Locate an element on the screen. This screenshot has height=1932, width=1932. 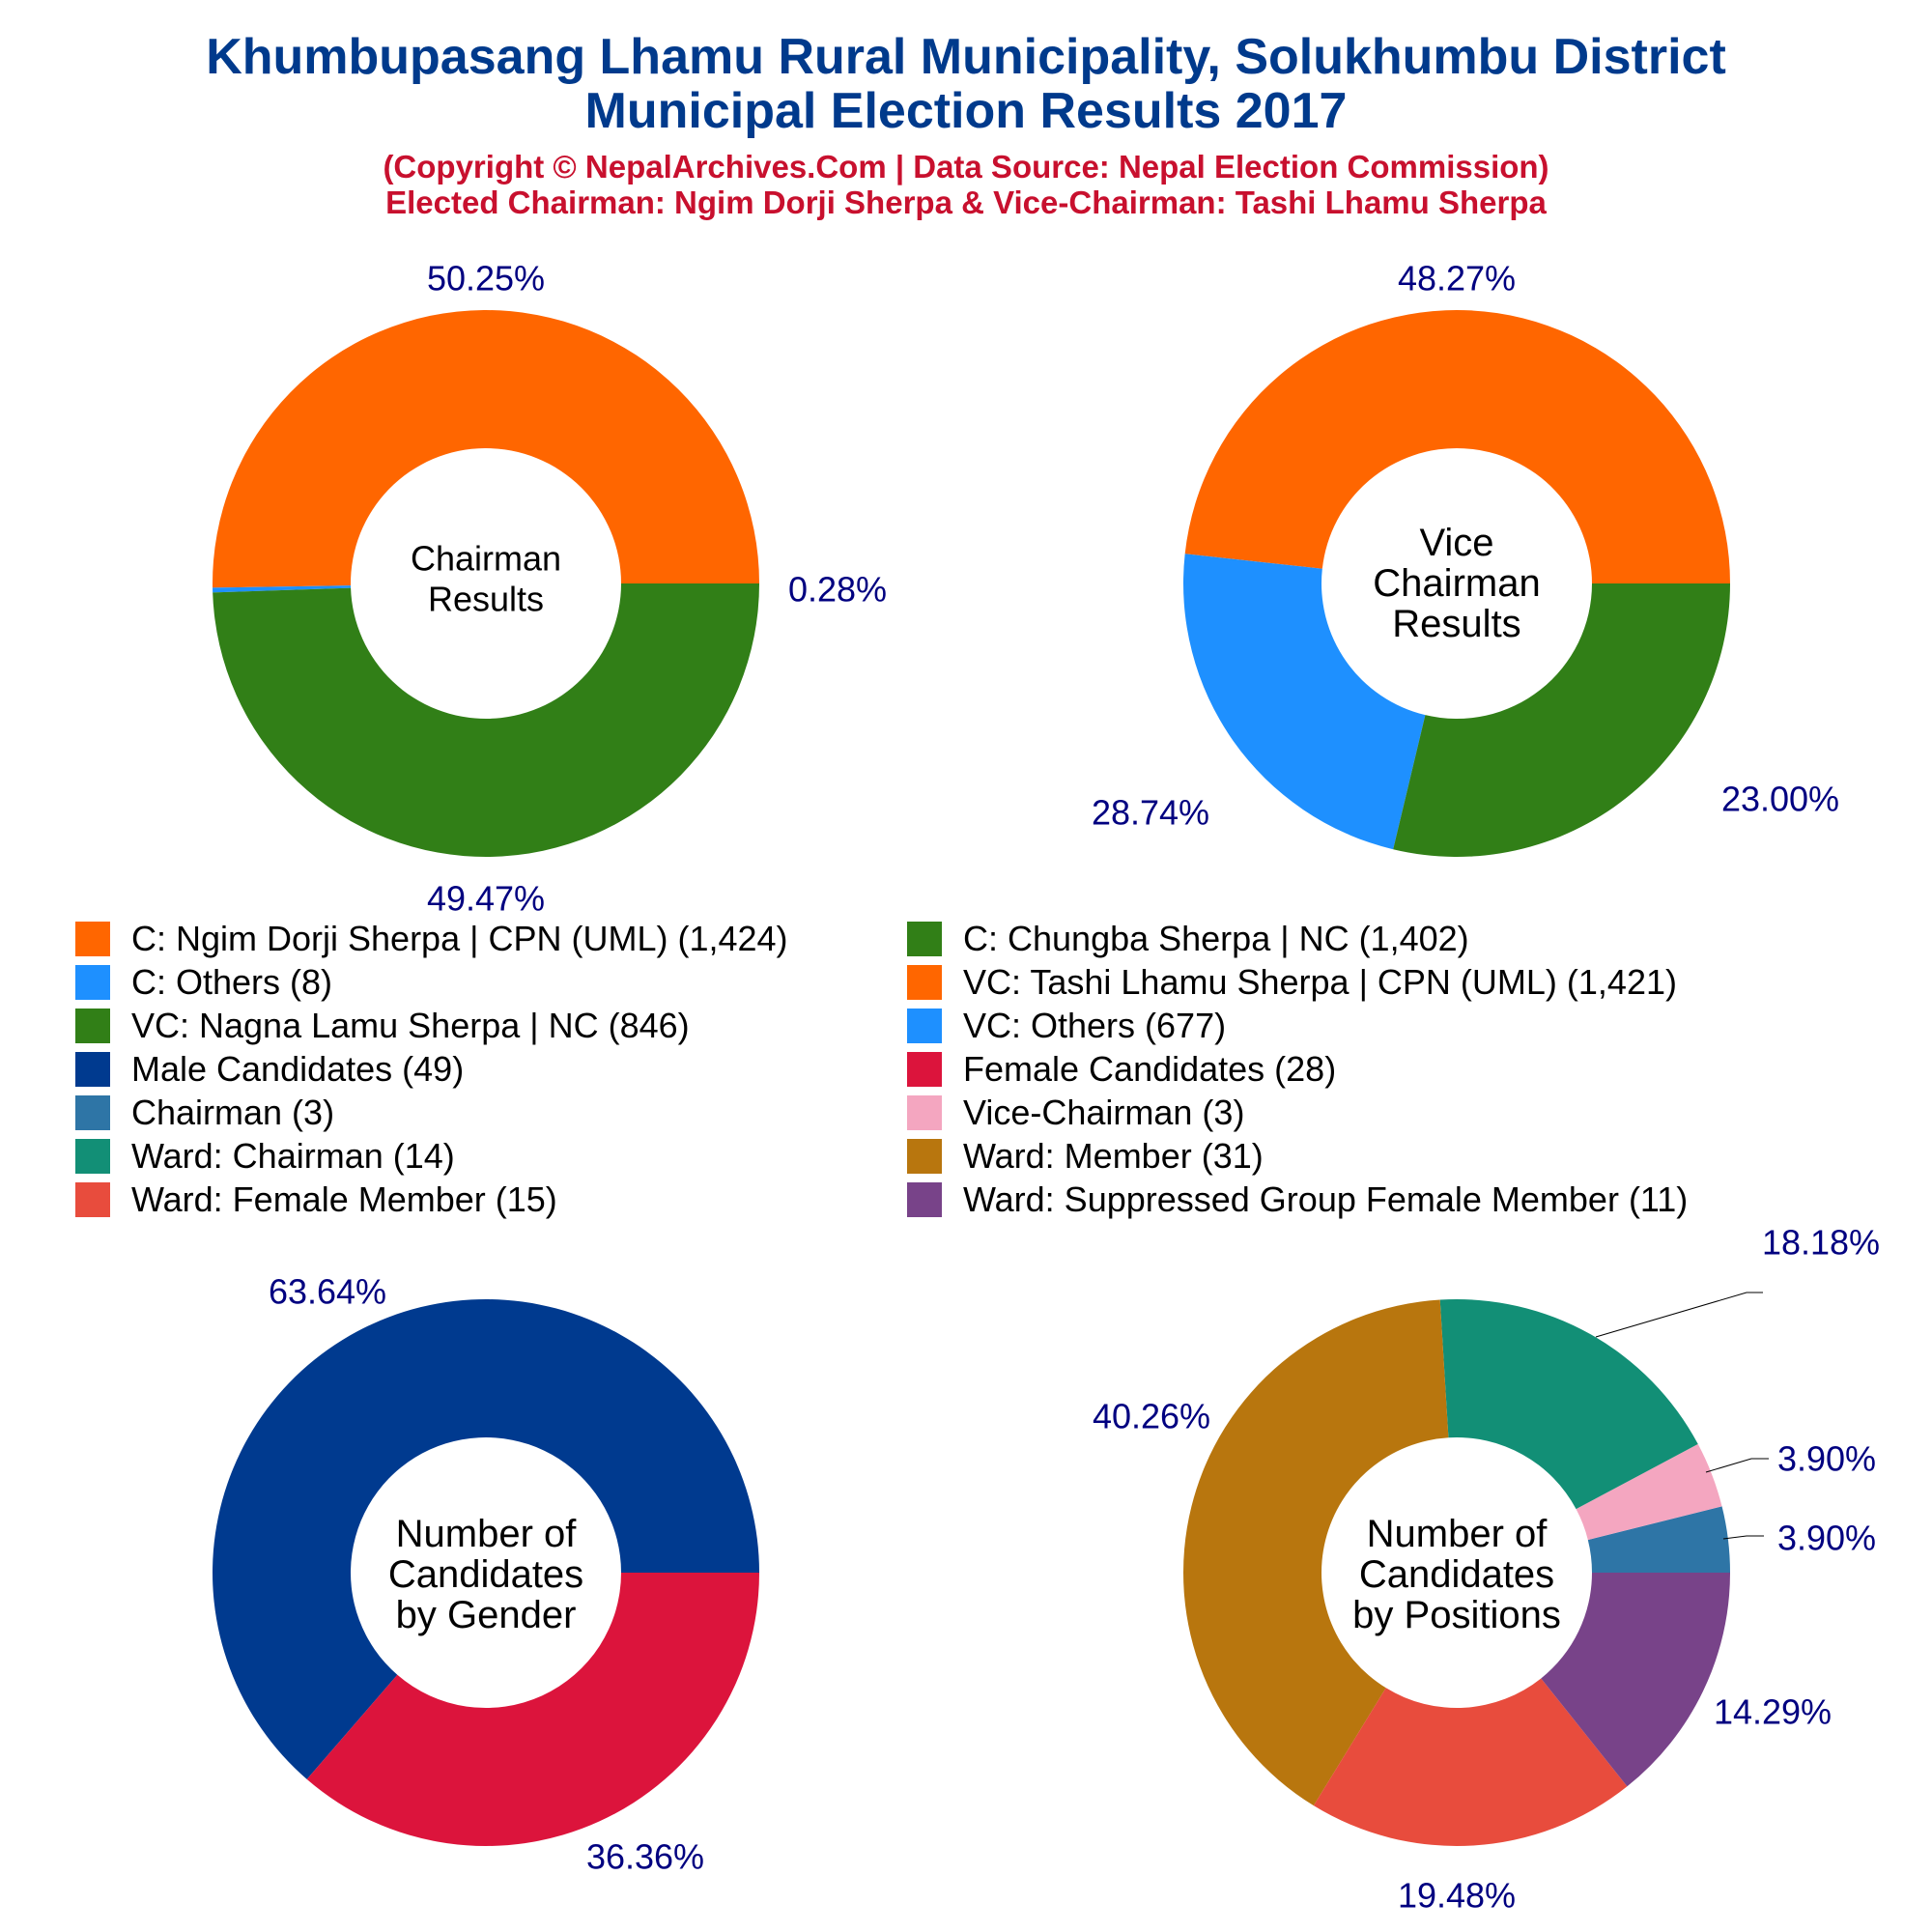
legend-item: C: Chungba Sherpa | NC (1,402) is located at coordinates (1188, 939).